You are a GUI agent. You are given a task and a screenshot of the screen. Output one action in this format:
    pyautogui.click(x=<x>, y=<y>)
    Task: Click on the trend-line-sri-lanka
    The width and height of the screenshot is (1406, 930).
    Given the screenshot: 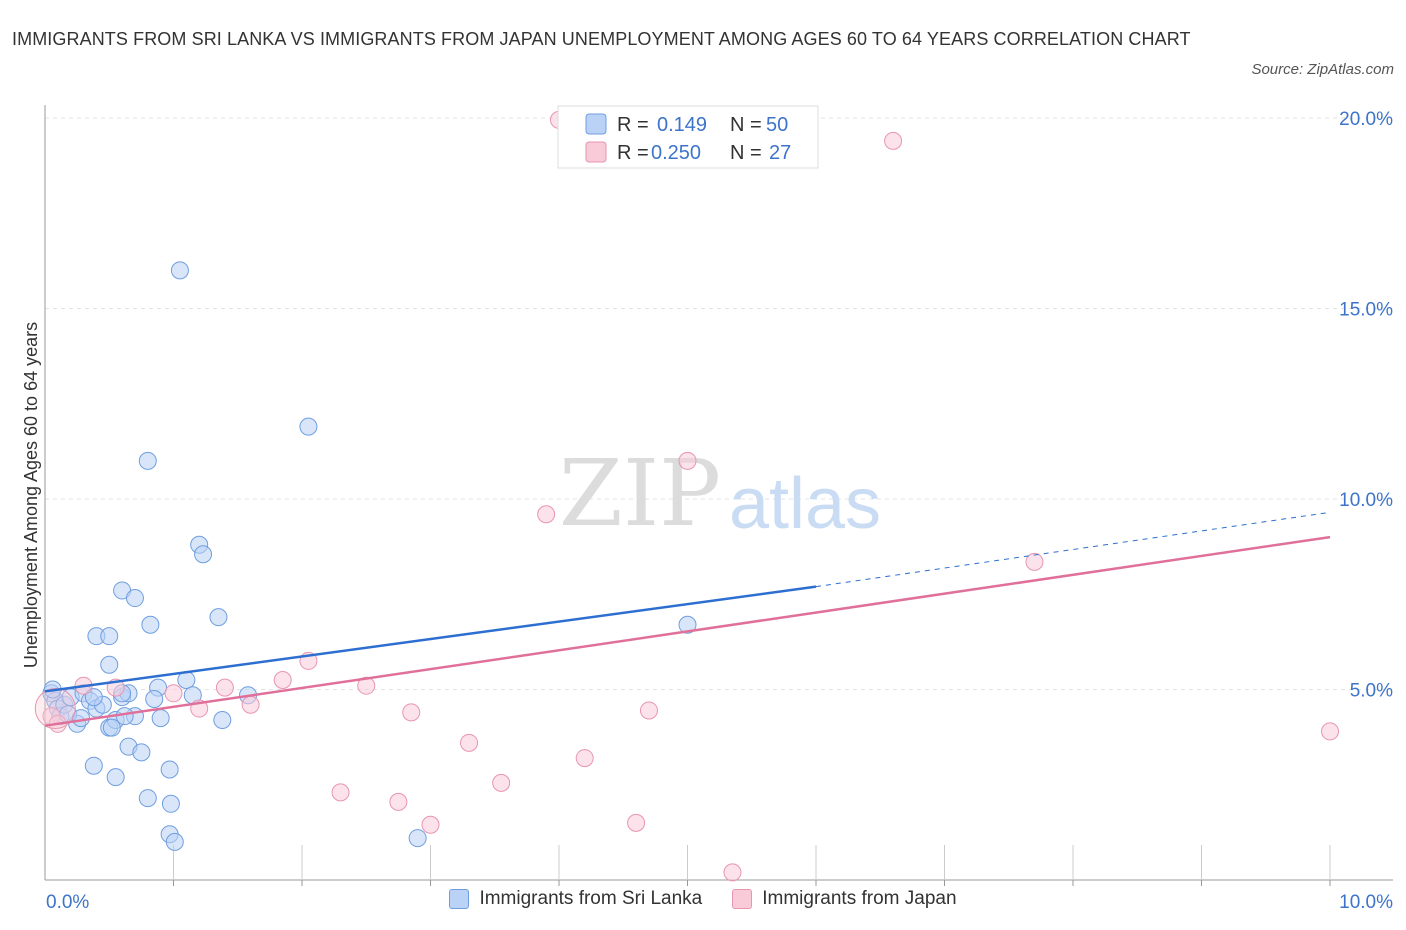 What is the action you would take?
    pyautogui.click(x=430, y=639)
    